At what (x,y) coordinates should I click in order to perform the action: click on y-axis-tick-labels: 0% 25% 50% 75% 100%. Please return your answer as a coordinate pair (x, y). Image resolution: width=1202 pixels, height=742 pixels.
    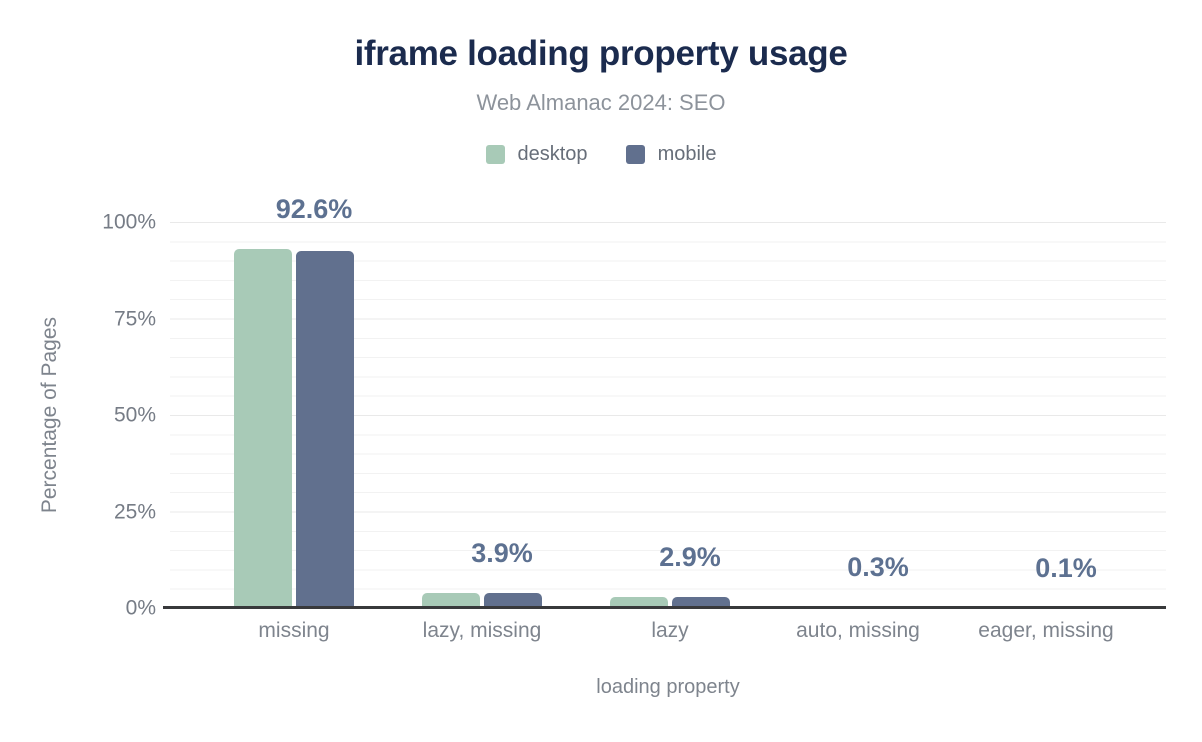
    Looking at the image, I should click on (78, 415).